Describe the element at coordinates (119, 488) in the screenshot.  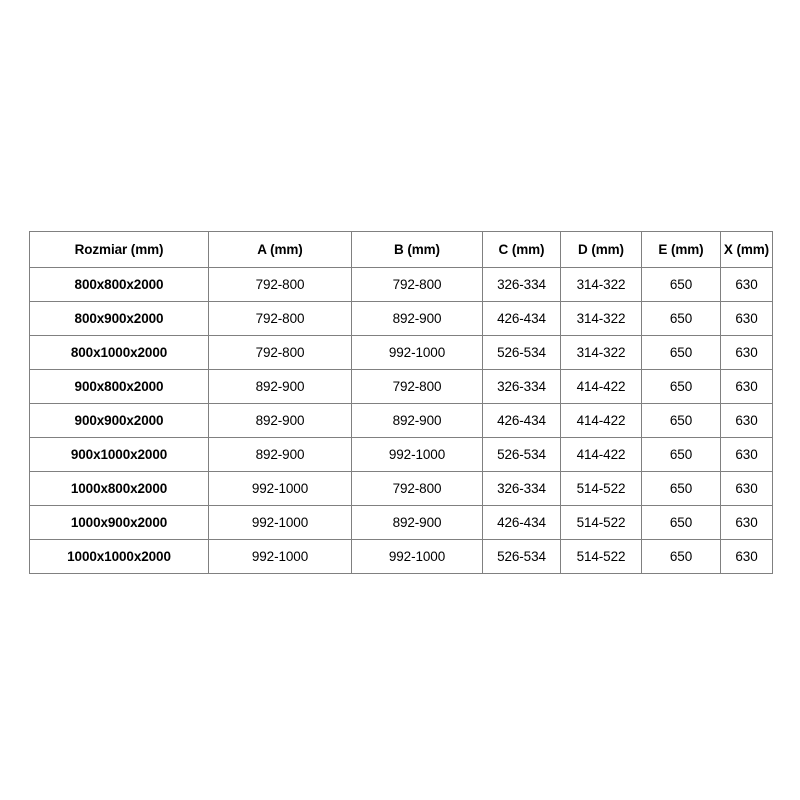
I see `cell-size: 1000x800x2000` at that location.